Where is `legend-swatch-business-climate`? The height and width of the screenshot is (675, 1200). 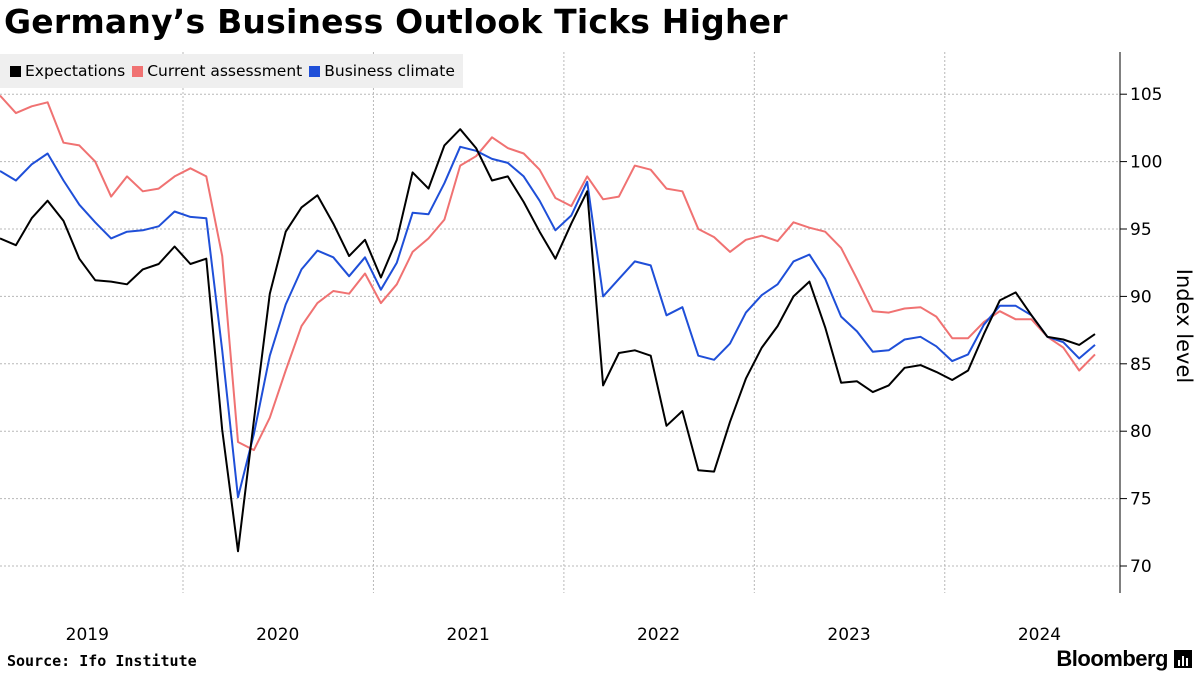 legend-swatch-business-climate is located at coordinates (315, 71).